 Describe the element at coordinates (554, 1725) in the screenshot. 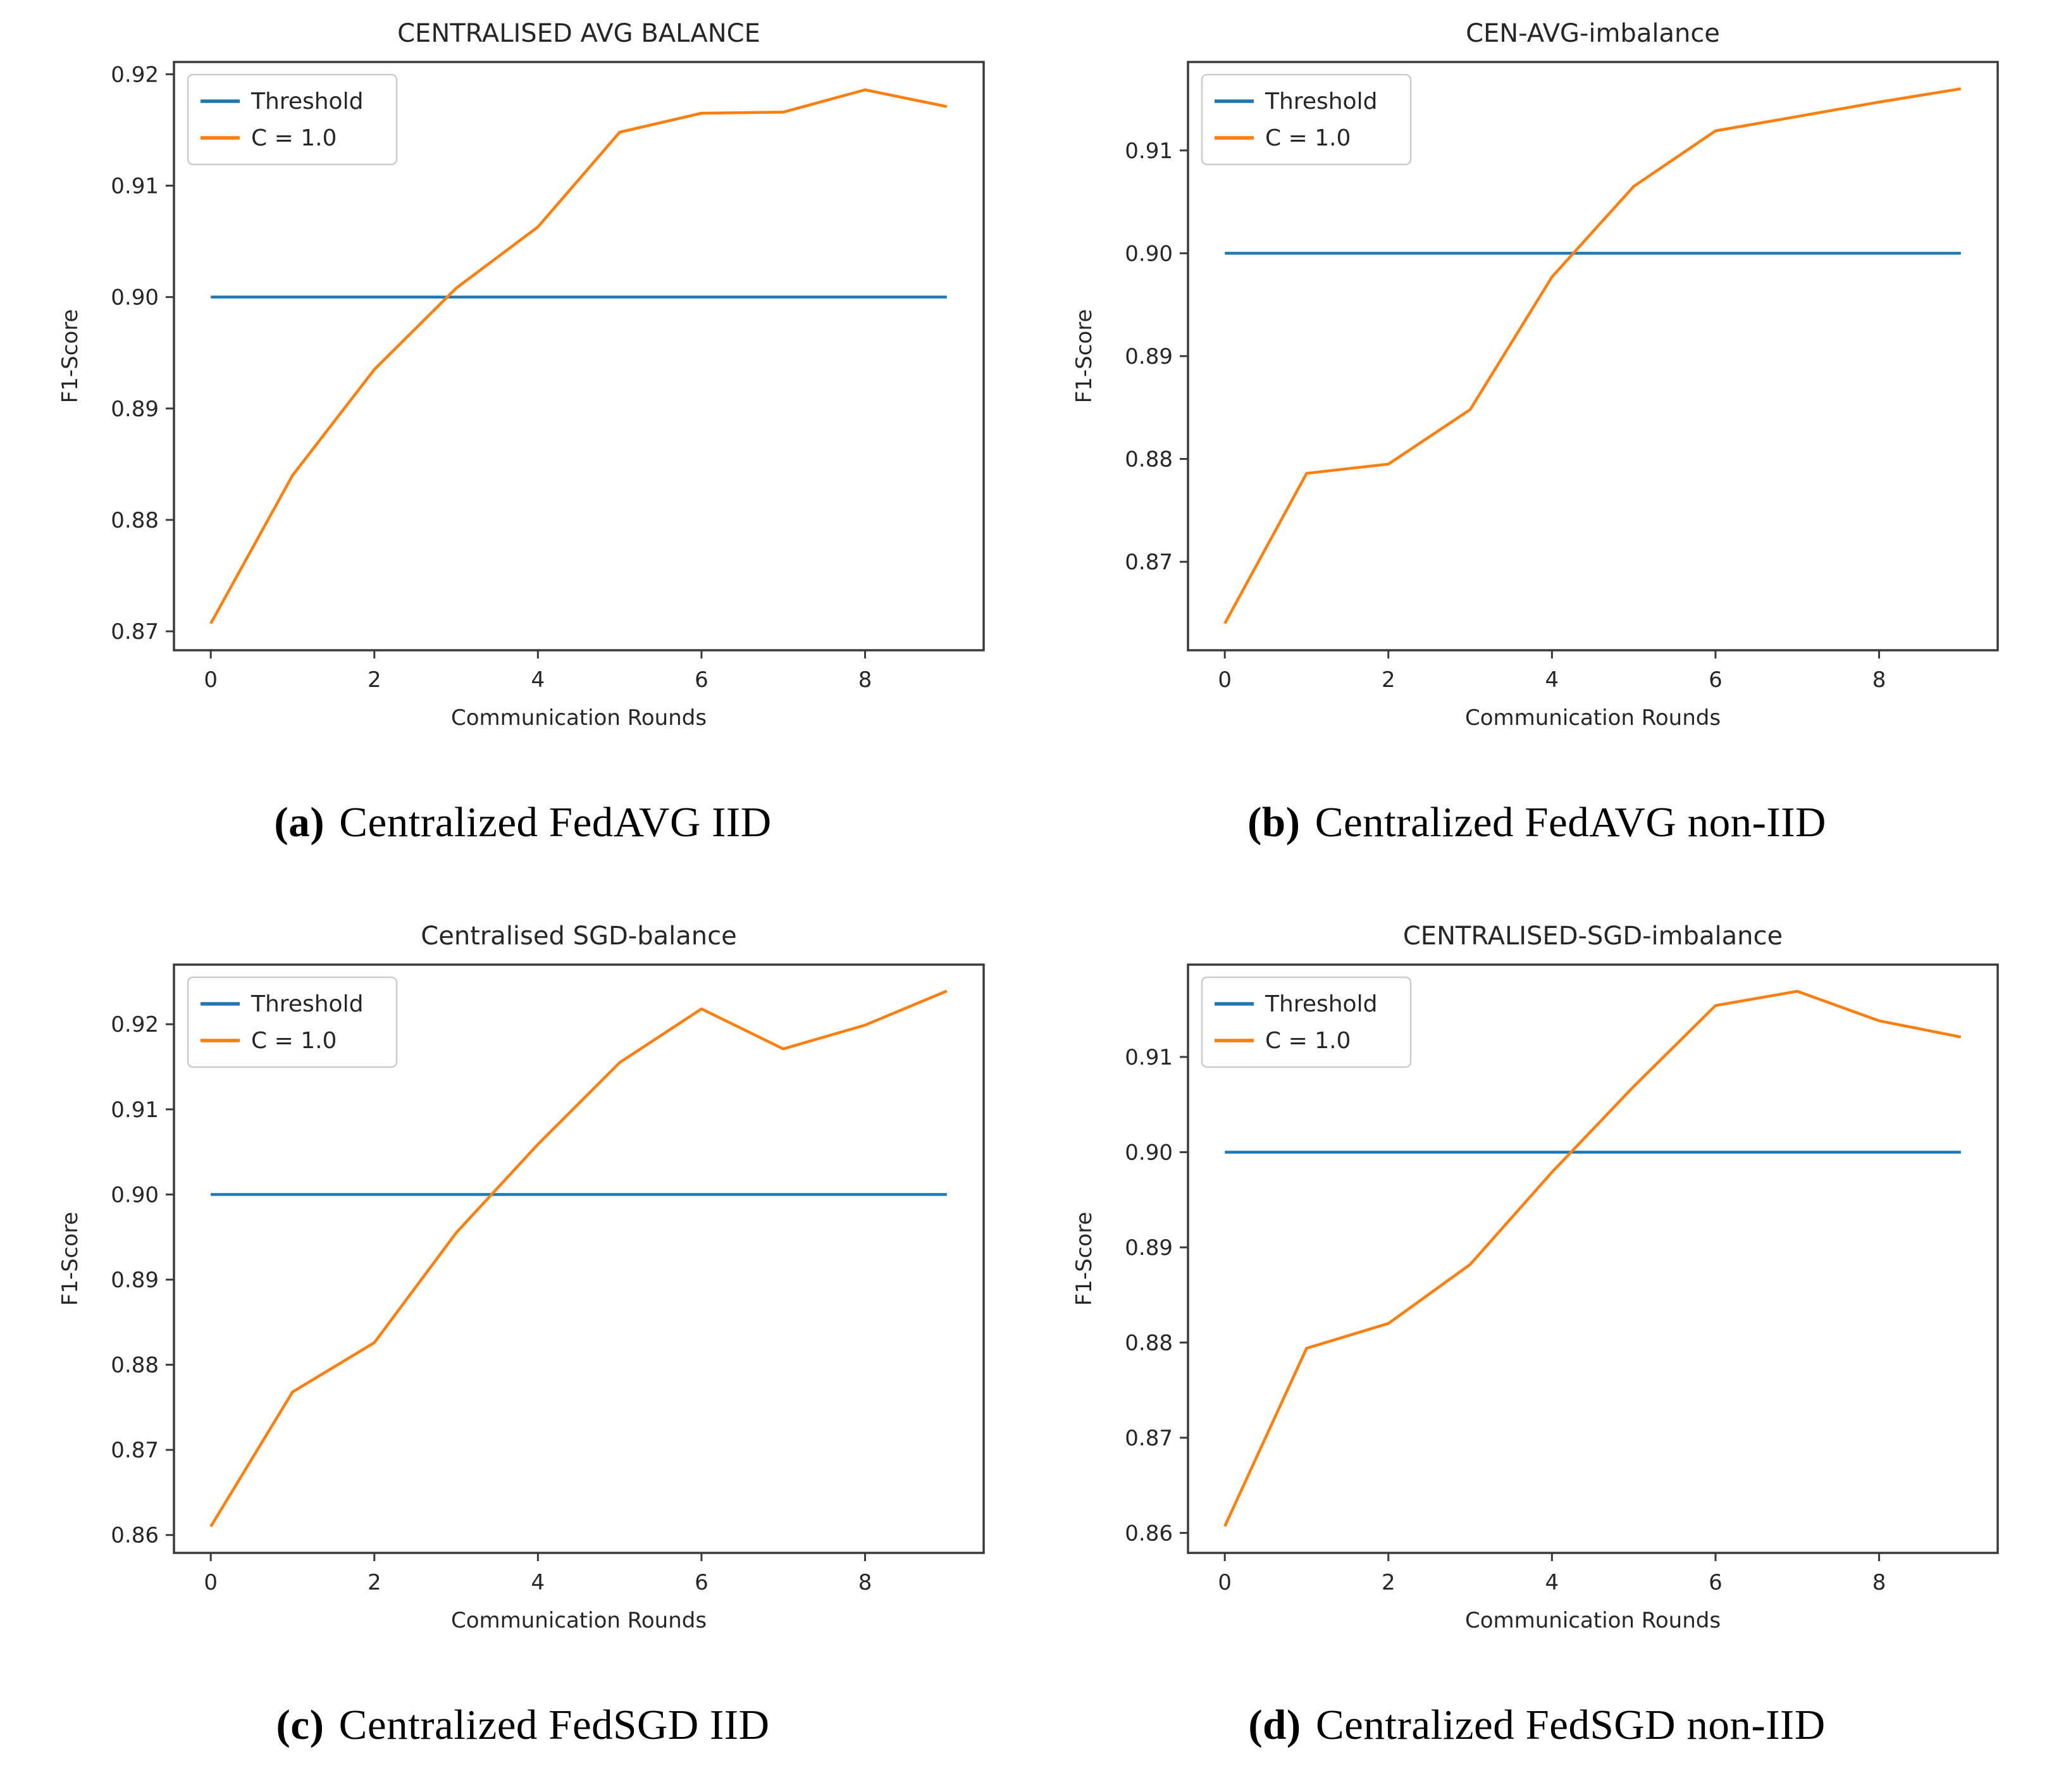

I see `caption-c-text: Centralized FedSGD IID` at that location.